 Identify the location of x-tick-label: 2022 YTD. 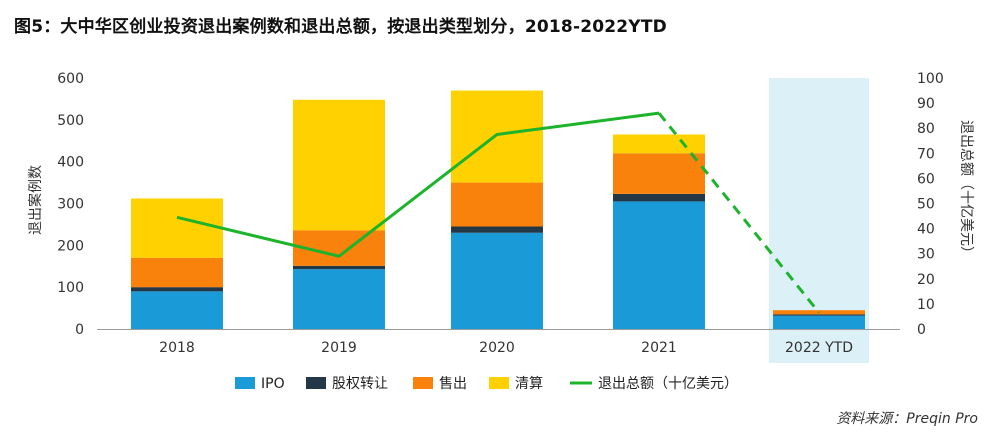
(819, 348).